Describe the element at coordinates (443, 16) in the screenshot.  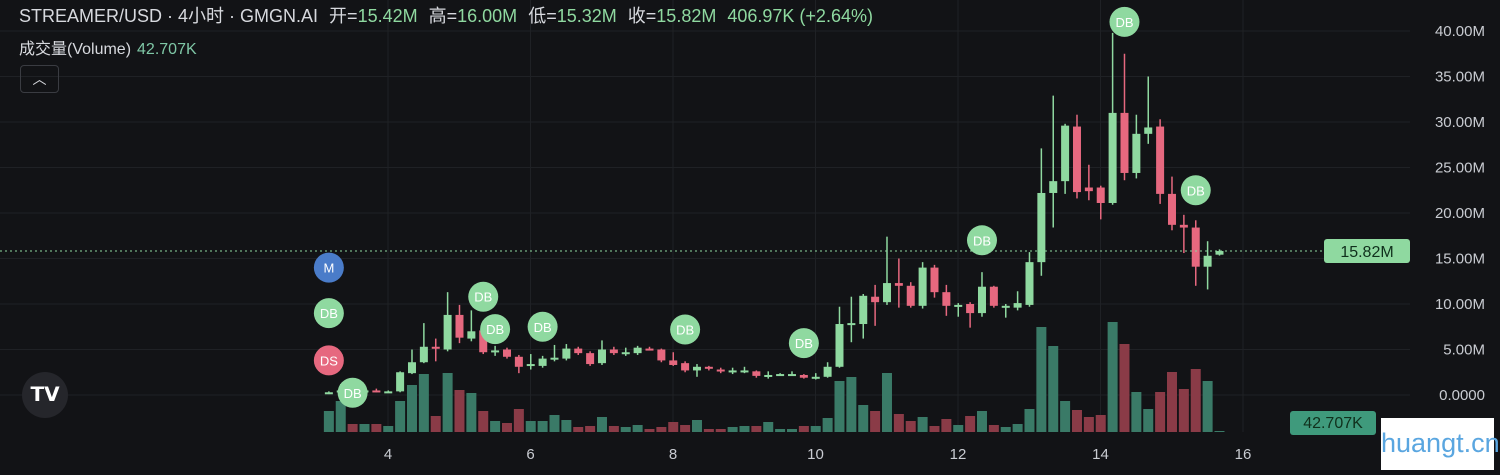
I see `high-label: 高=` at that location.